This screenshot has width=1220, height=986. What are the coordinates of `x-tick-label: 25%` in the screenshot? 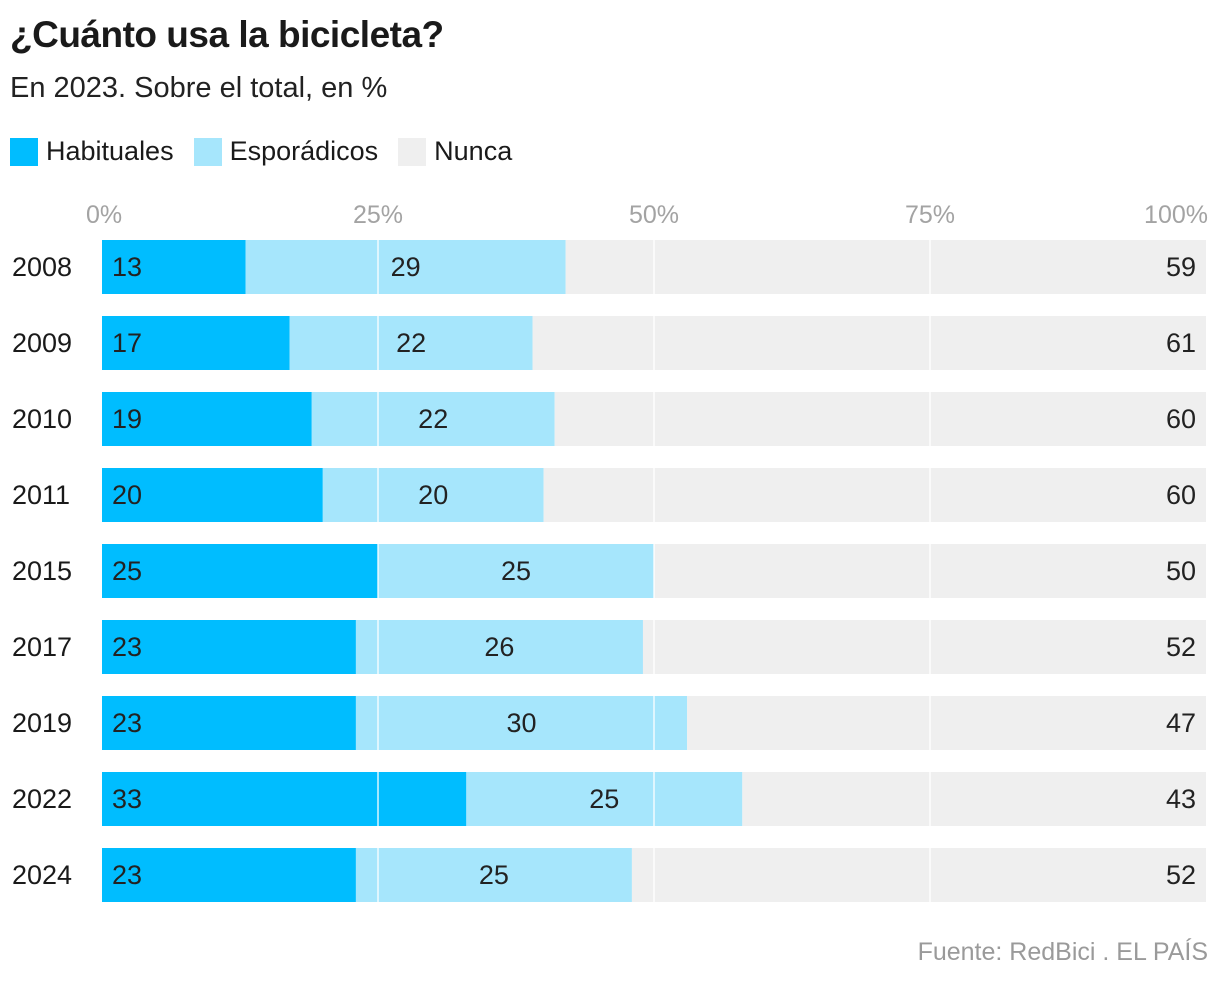 It's located at (378, 215).